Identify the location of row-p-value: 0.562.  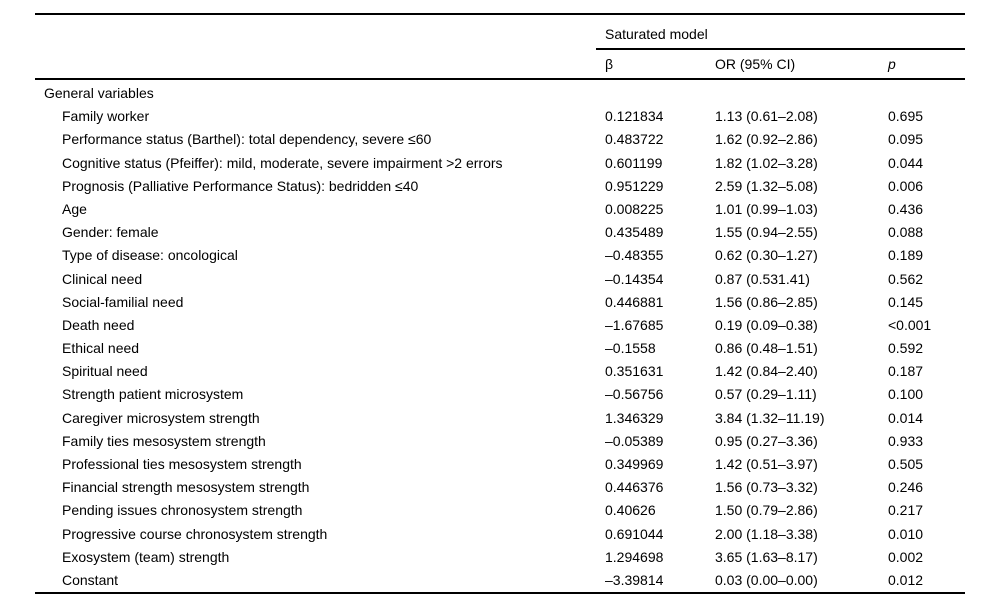
(906, 278).